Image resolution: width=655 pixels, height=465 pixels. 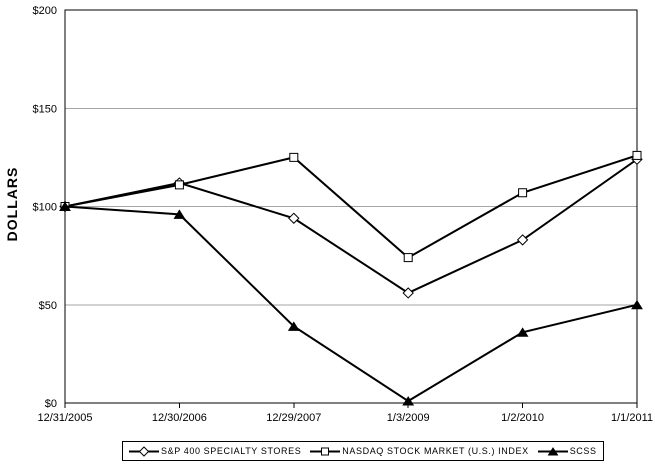 I want to click on y-tick-label: $200, so click(x=45, y=11).